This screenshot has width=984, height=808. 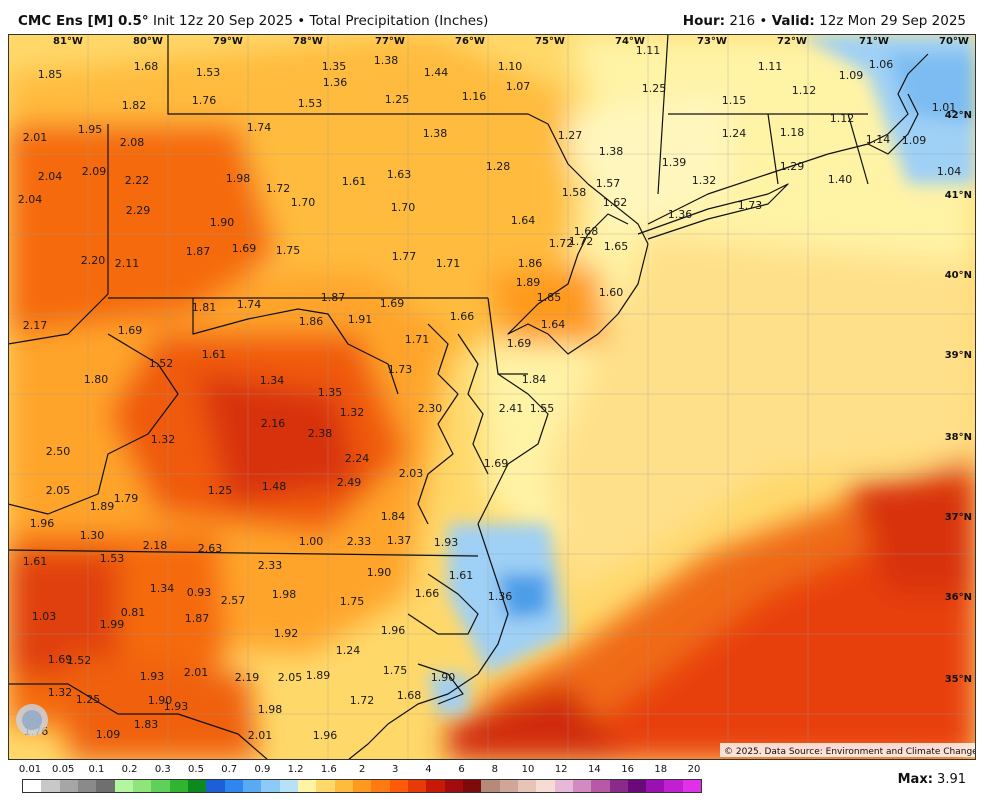 I want to click on longitude-label: 75°W, so click(x=550, y=41).